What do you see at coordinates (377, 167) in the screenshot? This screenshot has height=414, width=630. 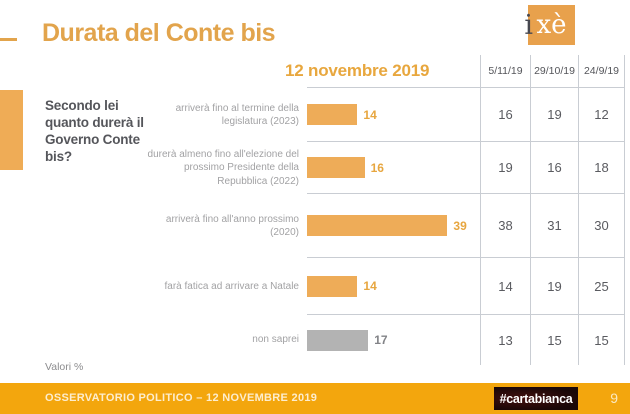 I see `bar-value-label: 16` at bounding box center [377, 167].